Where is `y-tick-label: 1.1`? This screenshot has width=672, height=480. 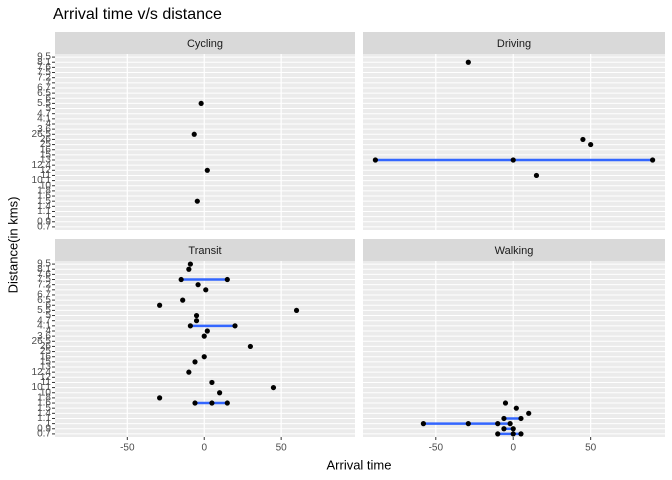 y-tick-label: 1.1 is located at coordinates (44, 211).